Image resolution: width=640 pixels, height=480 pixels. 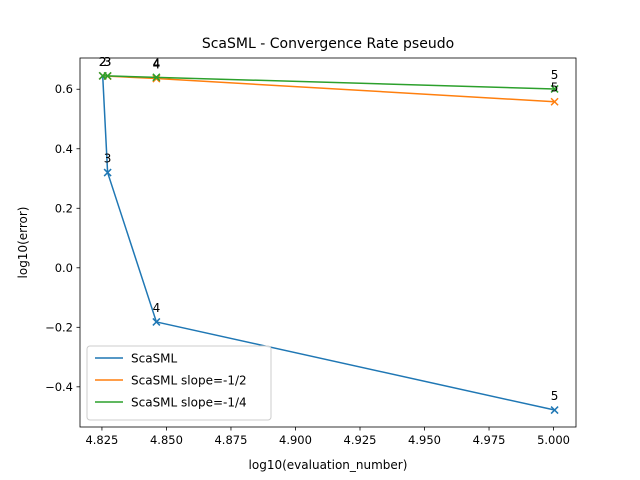 I want to click on series-3-point-label: 3, so click(x=108, y=62).